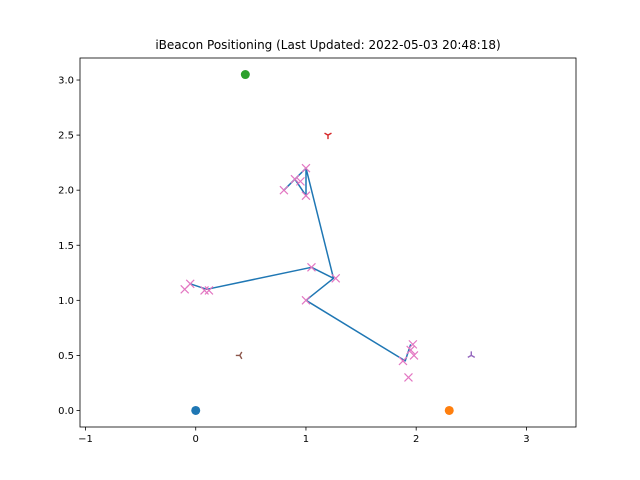 This screenshot has width=640, height=480. Describe the element at coordinates (66, 301) in the screenshot. I see `y-tick-label: 1.0` at that location.